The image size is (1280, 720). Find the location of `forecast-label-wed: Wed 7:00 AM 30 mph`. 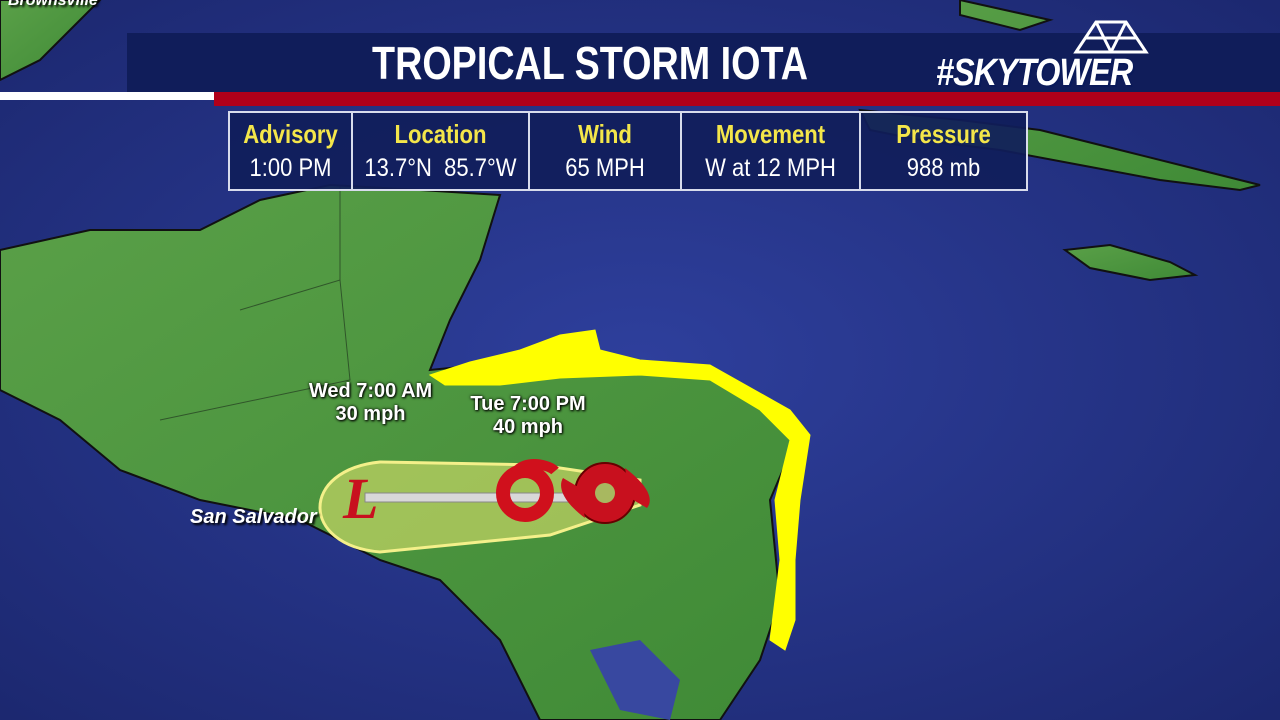

forecast-label-wed: Wed 7:00 AM 30 mph is located at coordinates (370, 403).